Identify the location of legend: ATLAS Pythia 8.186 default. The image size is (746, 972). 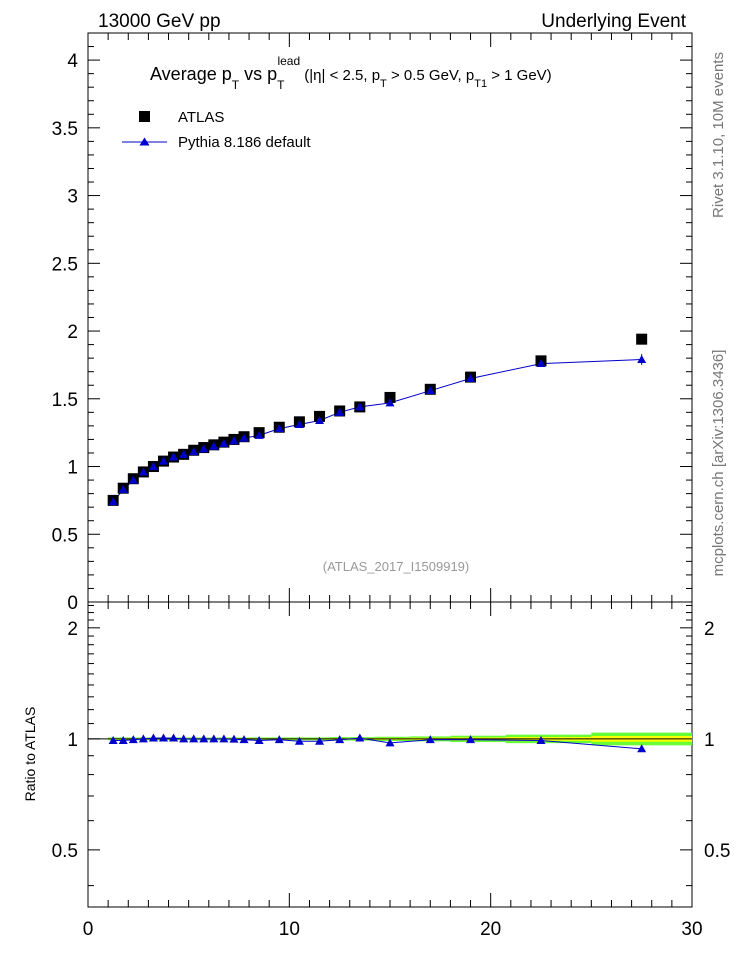
(216, 130).